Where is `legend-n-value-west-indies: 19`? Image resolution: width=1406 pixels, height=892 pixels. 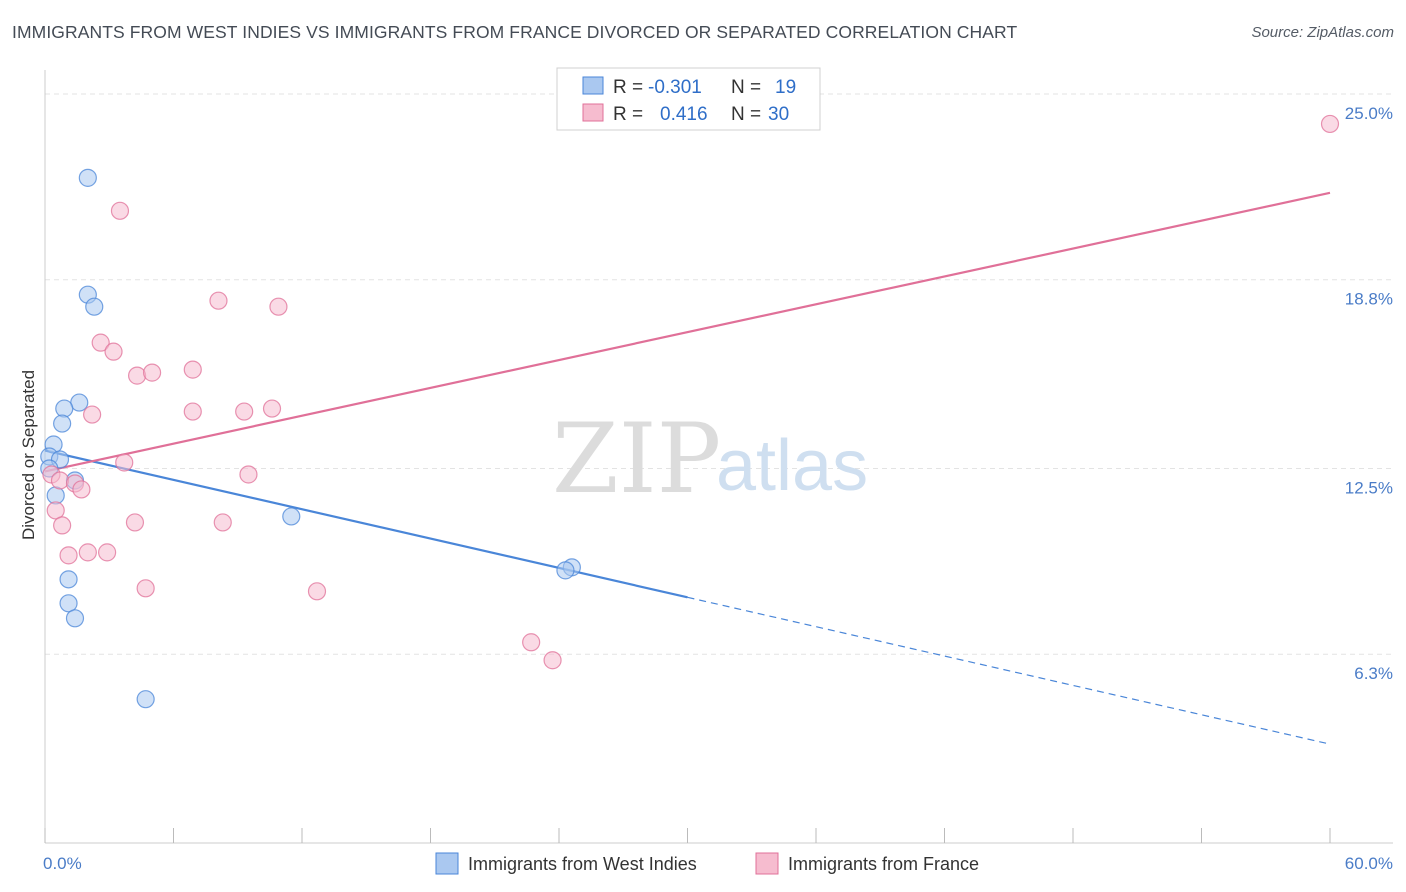 legend-n-value-west-indies: 19 is located at coordinates (785, 87).